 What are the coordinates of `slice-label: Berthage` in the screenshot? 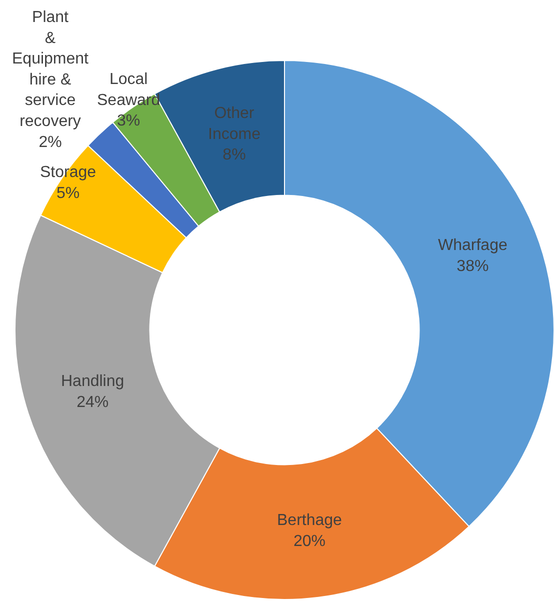 It's located at (309, 520).